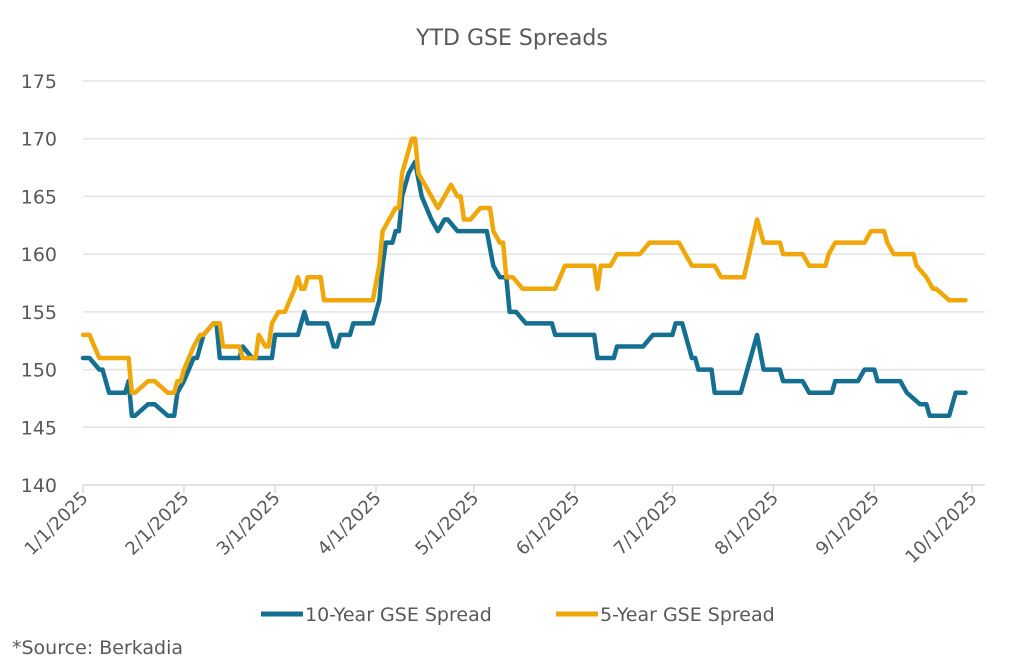 This screenshot has width=1024, height=667. I want to click on legend-item-10-year: 10-Year GSE Spread, so click(376, 615).